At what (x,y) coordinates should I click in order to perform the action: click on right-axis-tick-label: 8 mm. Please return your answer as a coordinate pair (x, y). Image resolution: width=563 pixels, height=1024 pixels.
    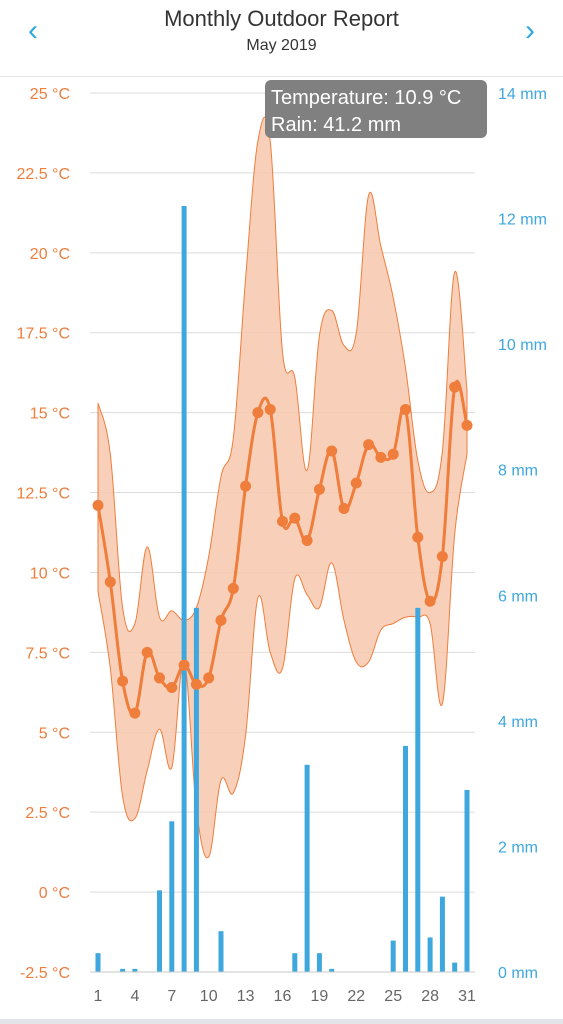
    Looking at the image, I should click on (518, 471).